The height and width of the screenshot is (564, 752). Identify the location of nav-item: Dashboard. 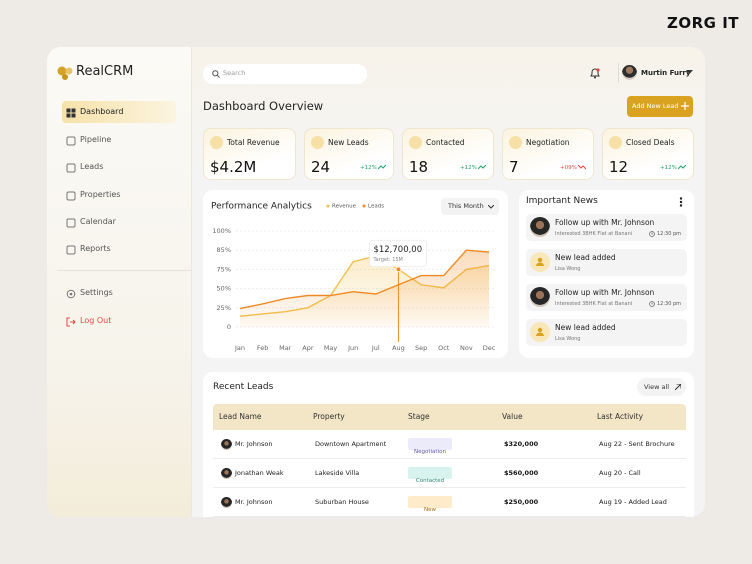
(121, 113).